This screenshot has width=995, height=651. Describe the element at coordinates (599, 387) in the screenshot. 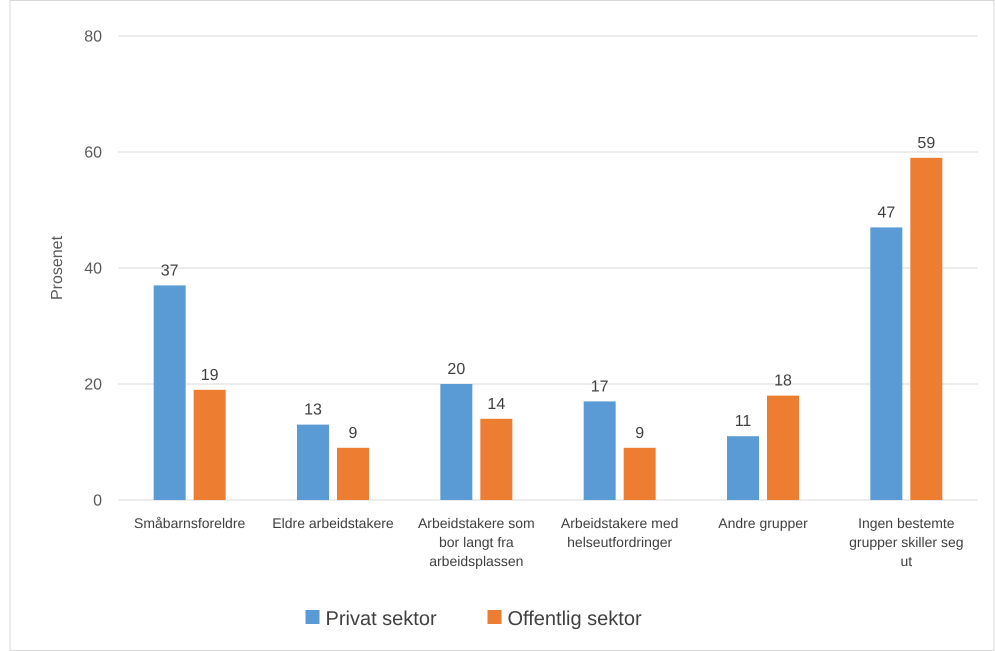

I see `data-label: 17` at that location.